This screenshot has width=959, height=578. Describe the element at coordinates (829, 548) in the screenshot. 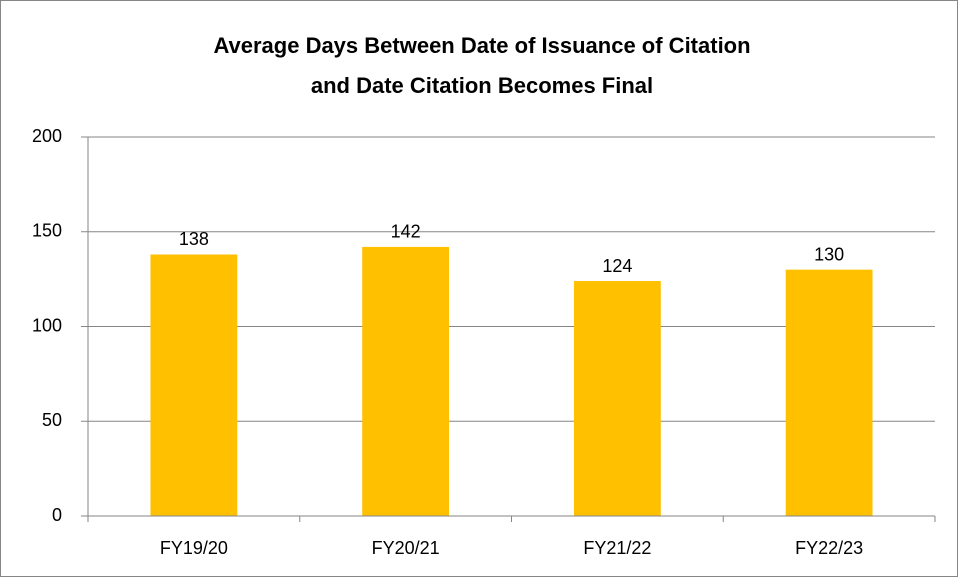

I see `x-tick-label: FY22/23` at that location.